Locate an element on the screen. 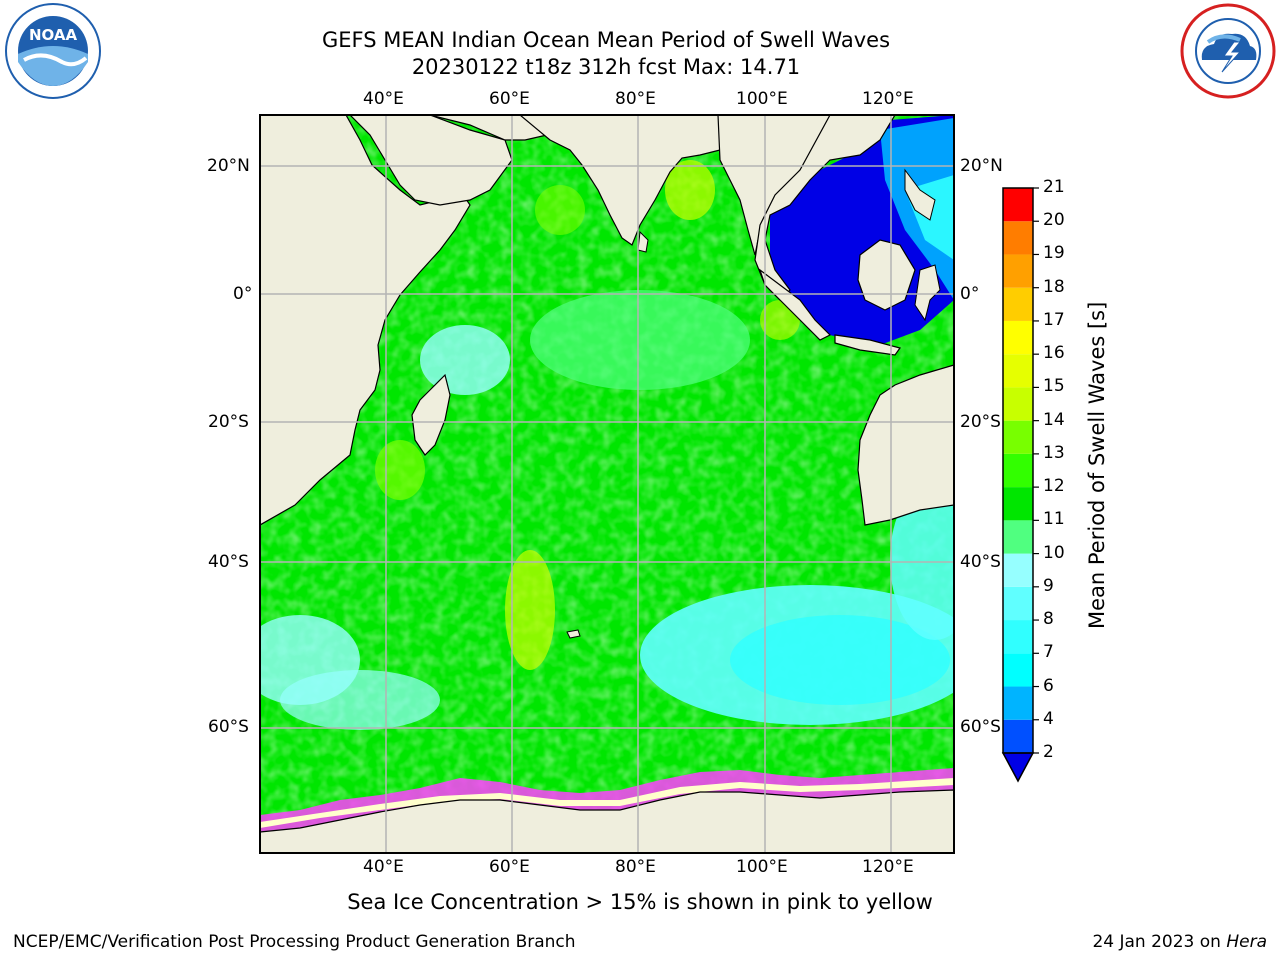  noaa-logo: NOAA is located at coordinates (53, 51).